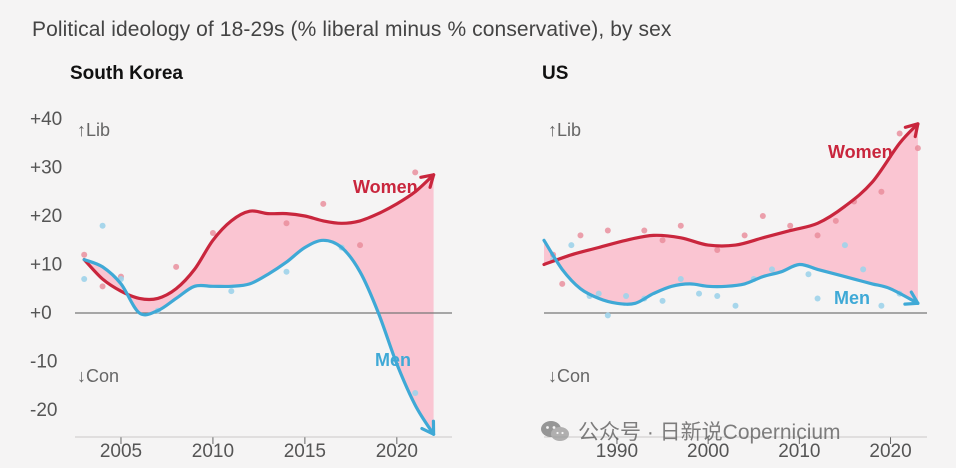 This screenshot has height=468, width=956. I want to click on y-tick-label: +20, so click(46, 216).